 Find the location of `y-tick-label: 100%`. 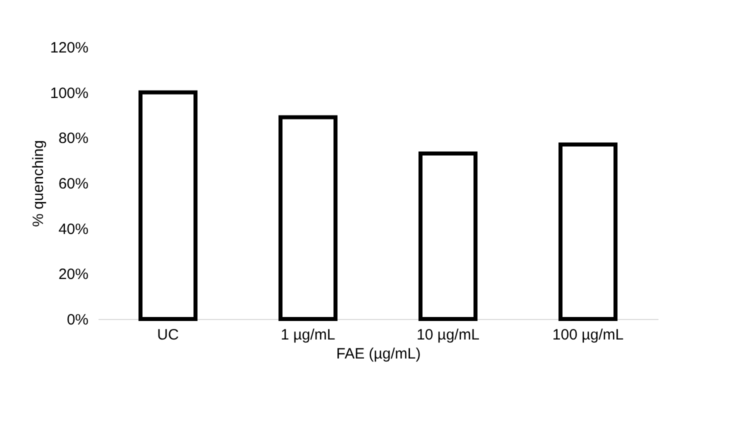

y-tick-label: 100% is located at coordinates (69, 93).